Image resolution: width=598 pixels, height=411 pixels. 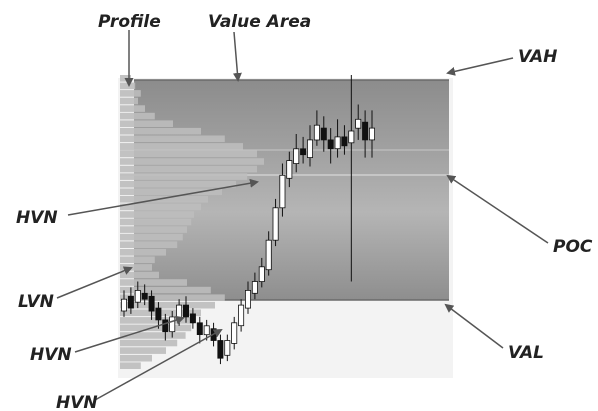 What do you see at coordinates (36, 302) in the screenshot?
I see `lvn-label: LVN` at bounding box center [36, 302].